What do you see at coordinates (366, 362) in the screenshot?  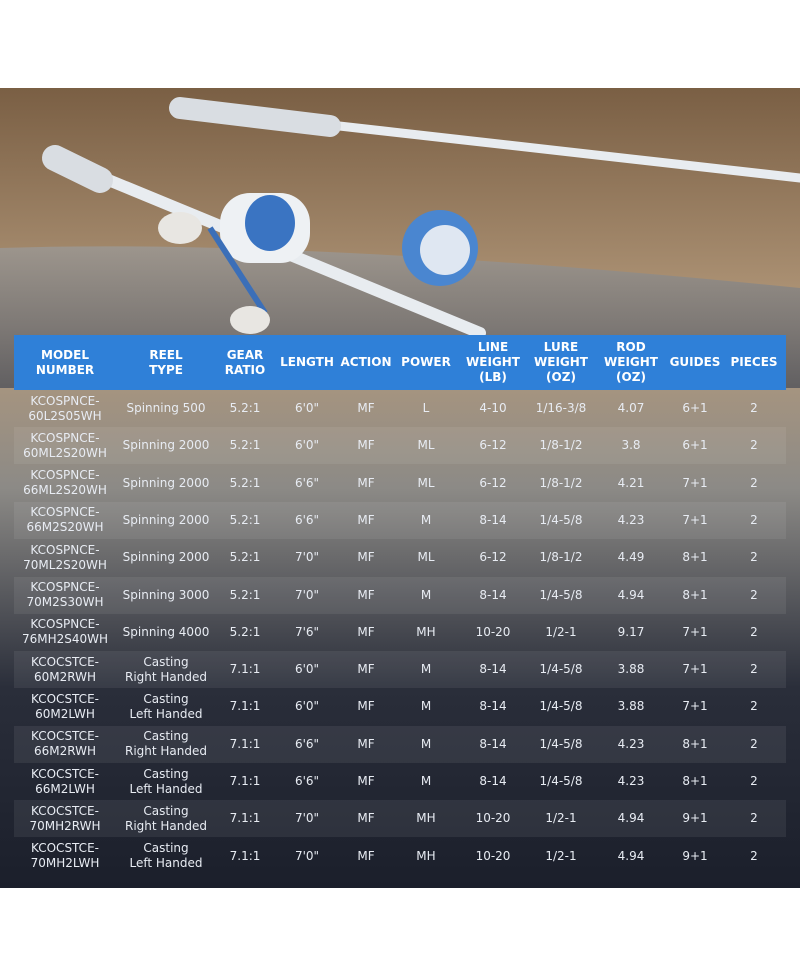 I see `cell-line: ACTION` at bounding box center [366, 362].